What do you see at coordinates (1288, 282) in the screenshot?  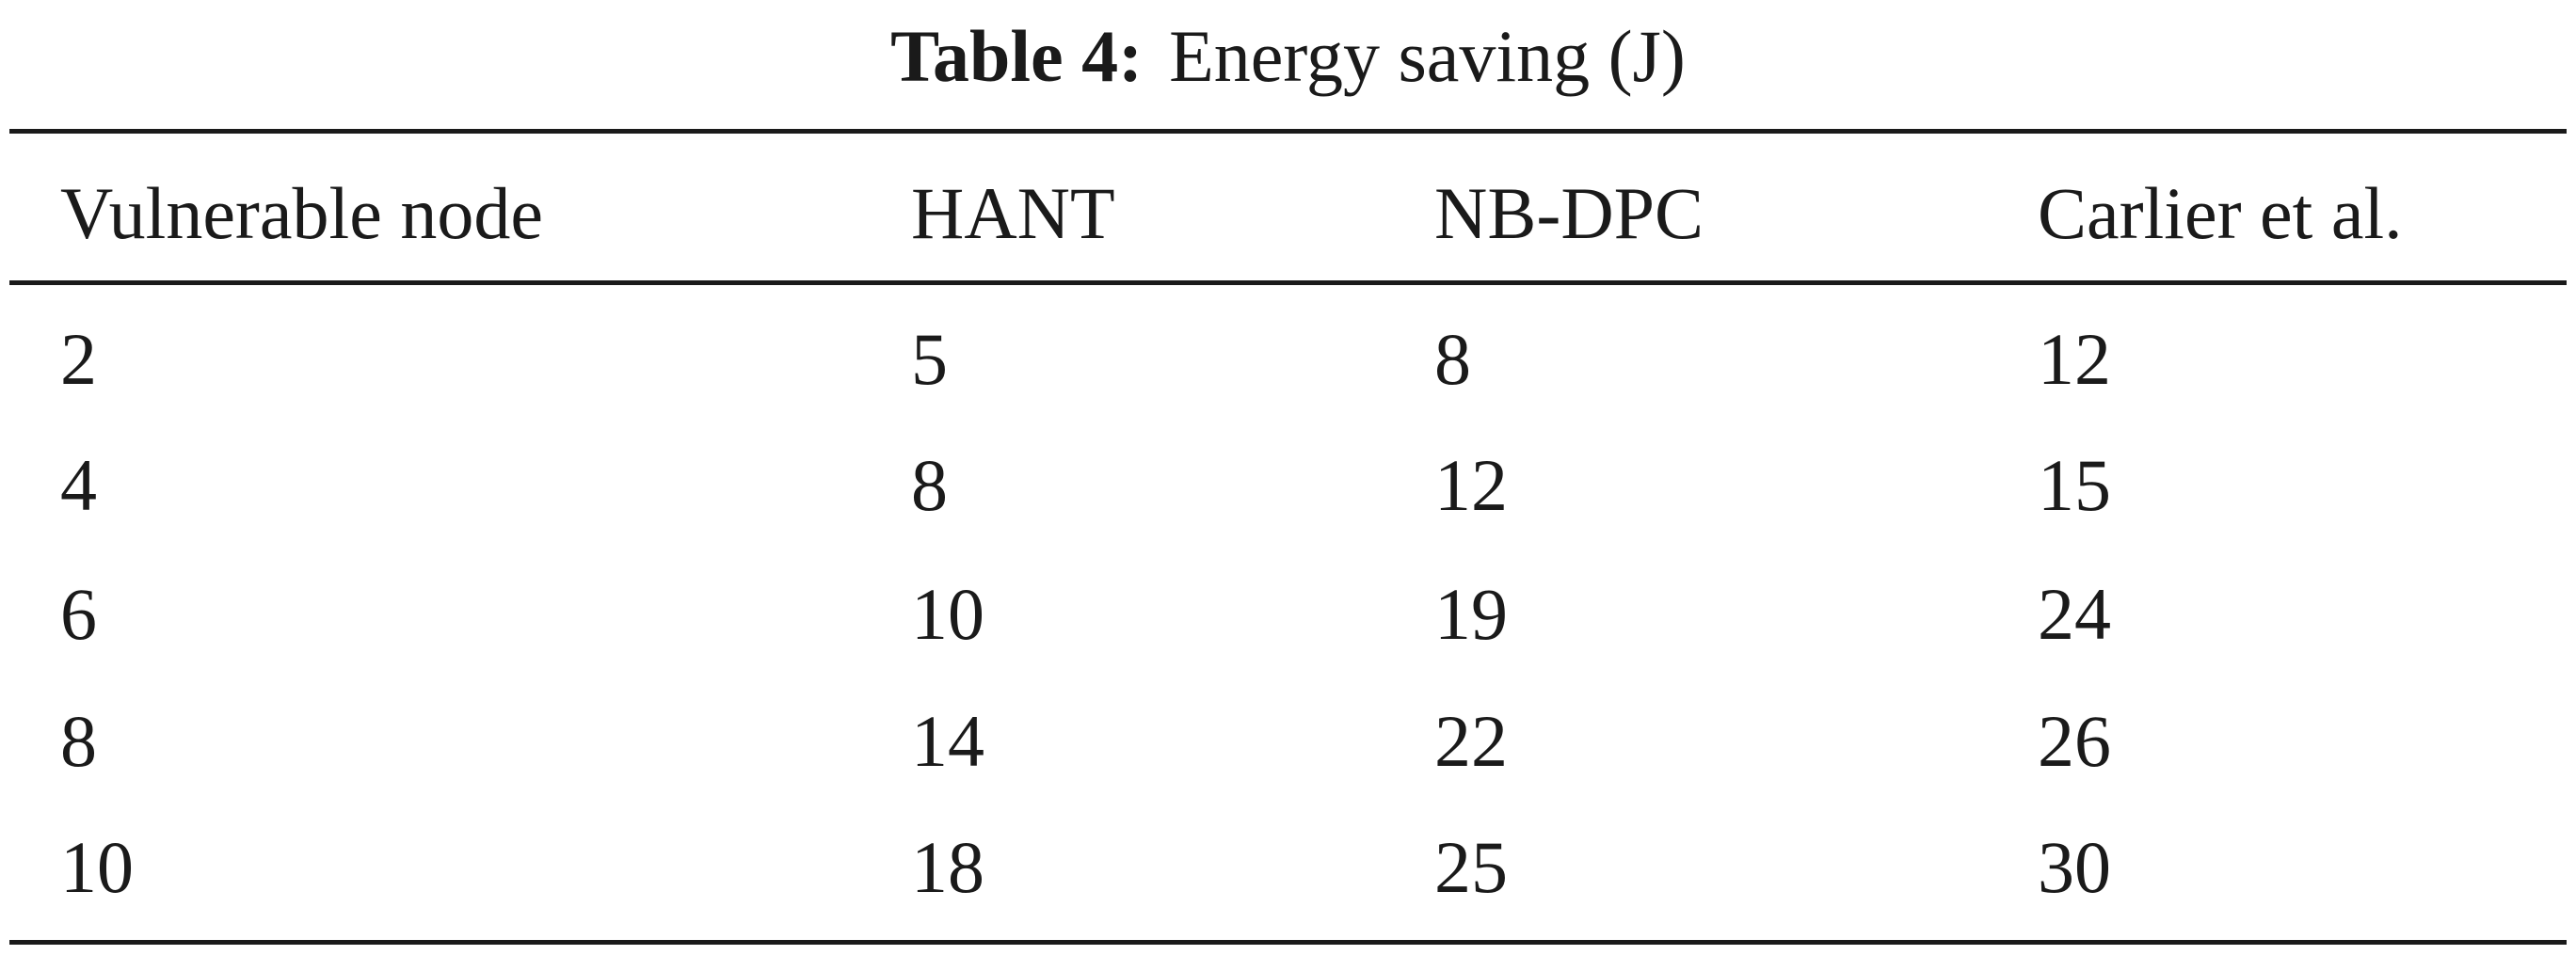 I see `table-header-rule` at bounding box center [1288, 282].